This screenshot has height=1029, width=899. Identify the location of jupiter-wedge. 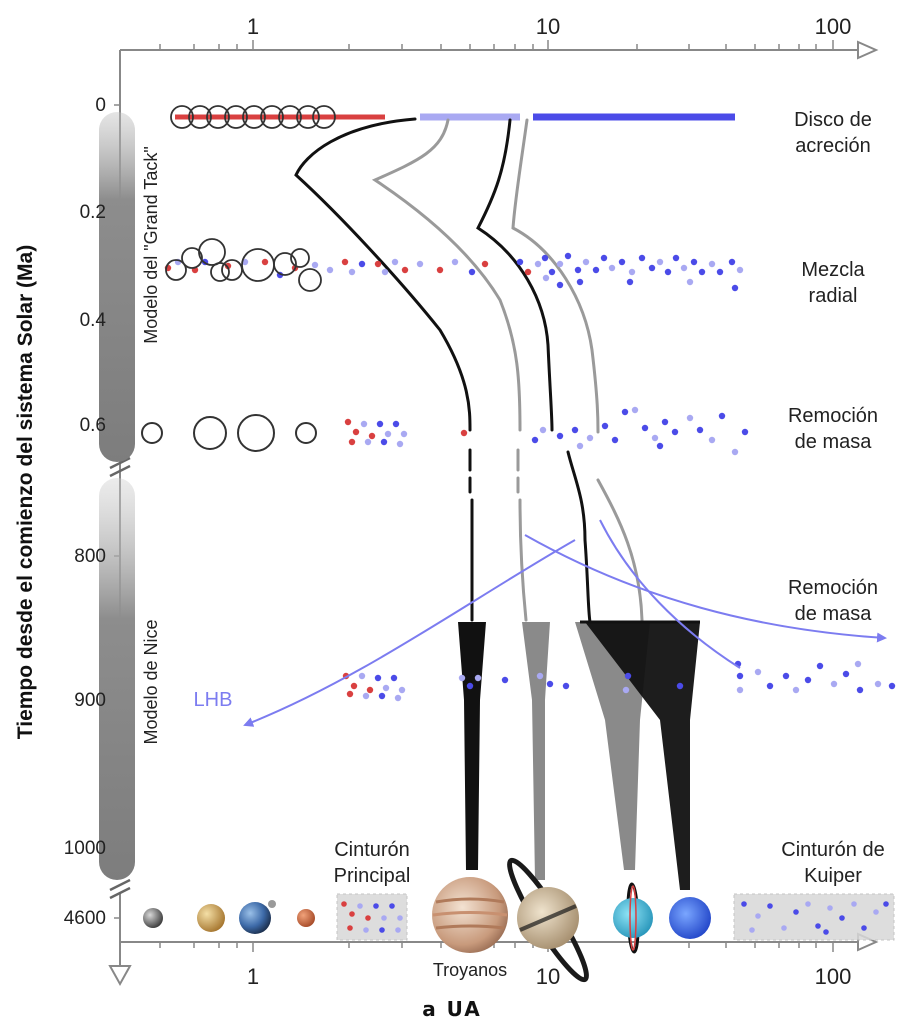
(472, 746).